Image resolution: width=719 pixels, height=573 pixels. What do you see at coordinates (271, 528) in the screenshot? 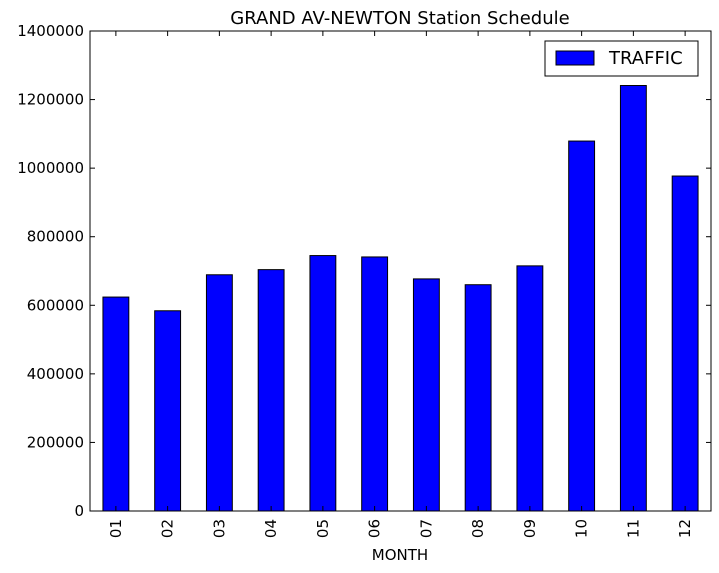
I see `x-tick-label-04: 04` at bounding box center [271, 528].